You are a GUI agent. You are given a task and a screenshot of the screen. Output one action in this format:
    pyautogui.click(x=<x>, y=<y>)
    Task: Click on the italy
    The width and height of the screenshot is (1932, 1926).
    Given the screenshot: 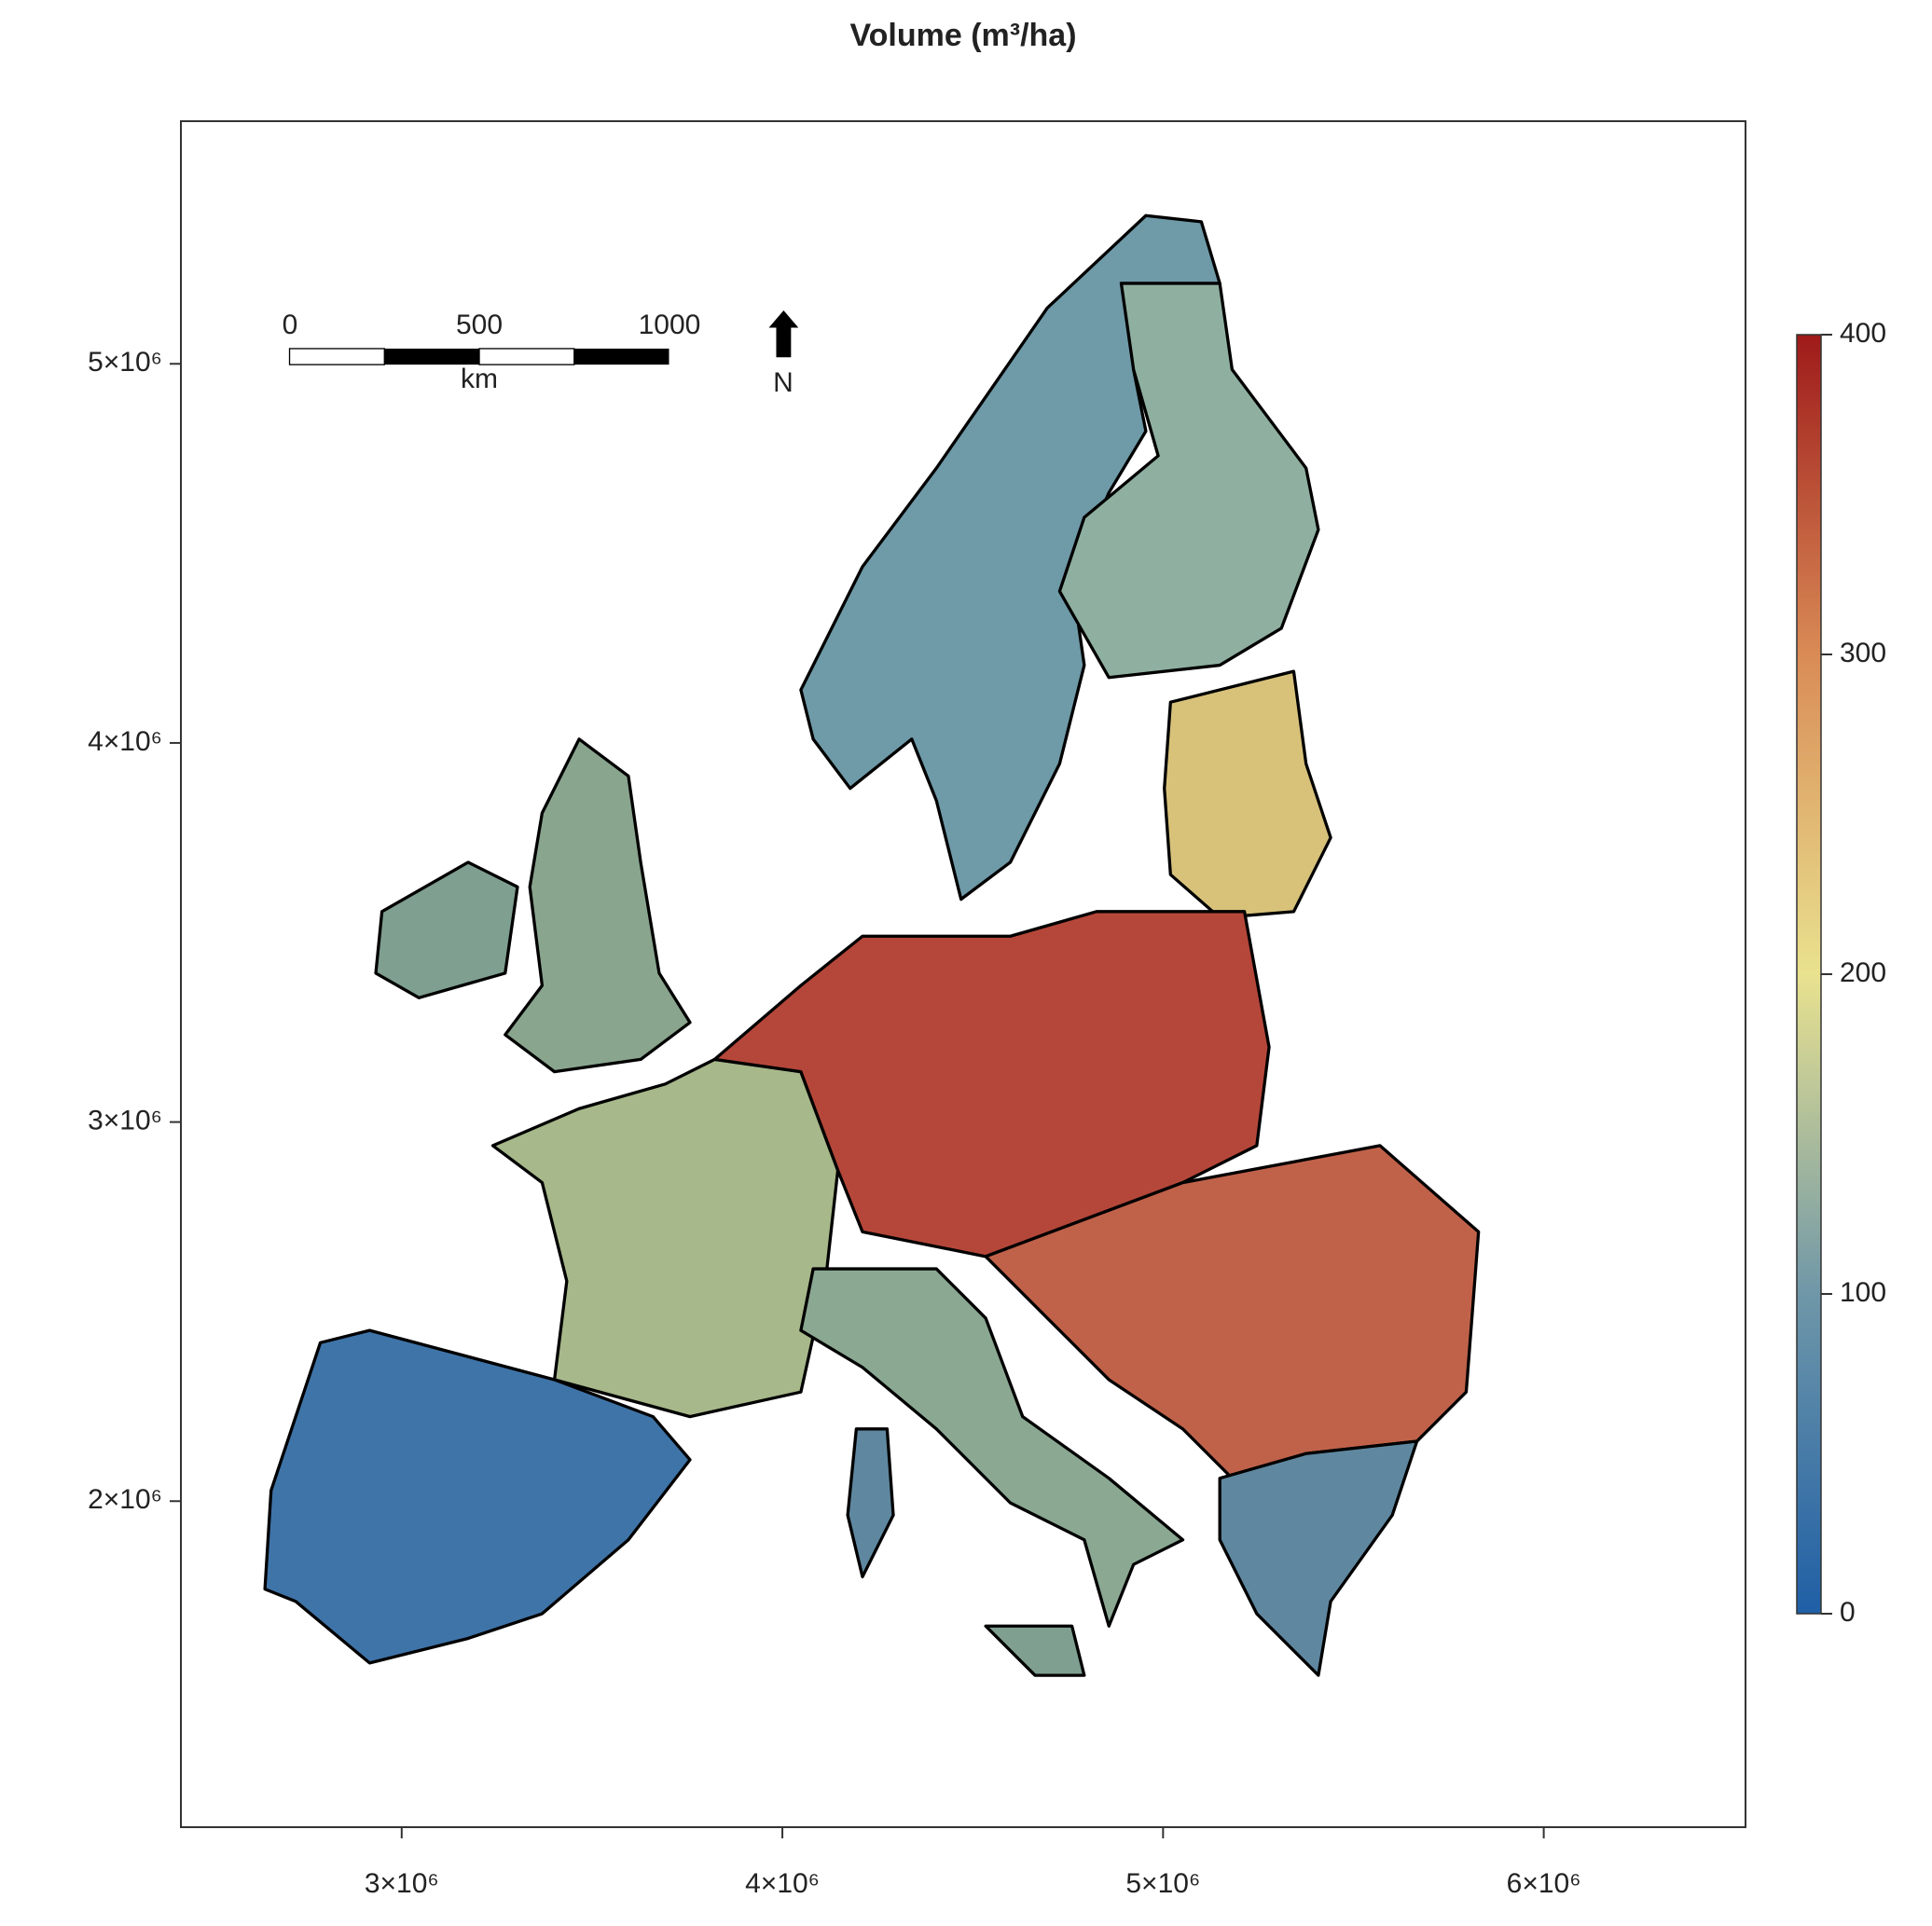 What is the action you would take?
    pyautogui.click(x=992, y=1448)
    